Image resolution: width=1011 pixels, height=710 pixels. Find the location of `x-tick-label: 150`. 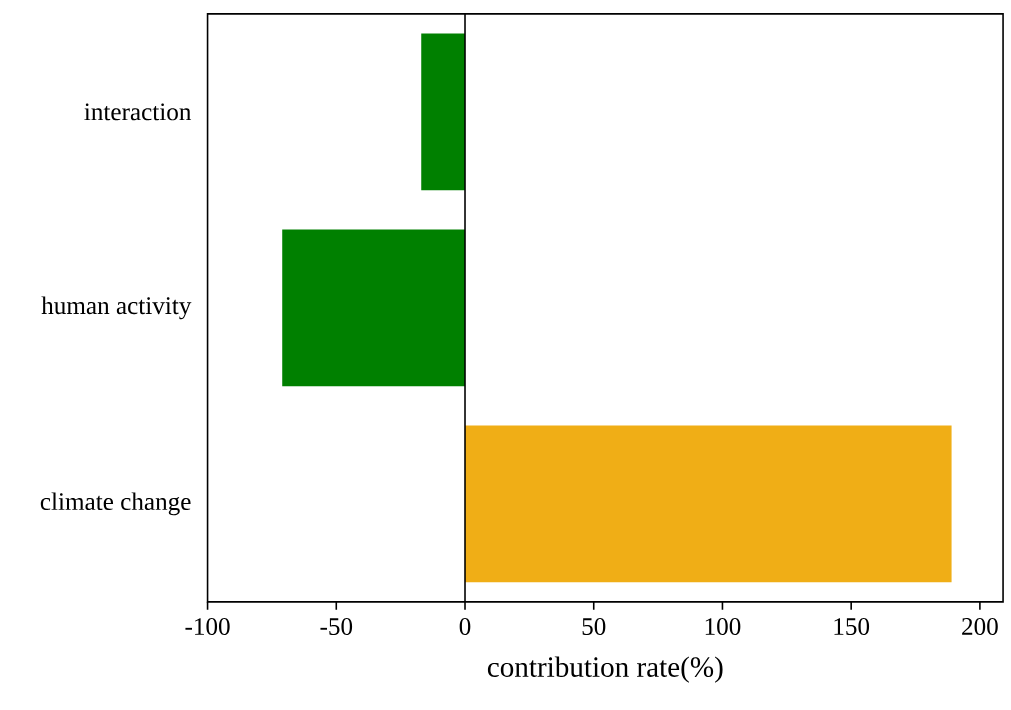

x-tick-label: 150 is located at coordinates (852, 626).